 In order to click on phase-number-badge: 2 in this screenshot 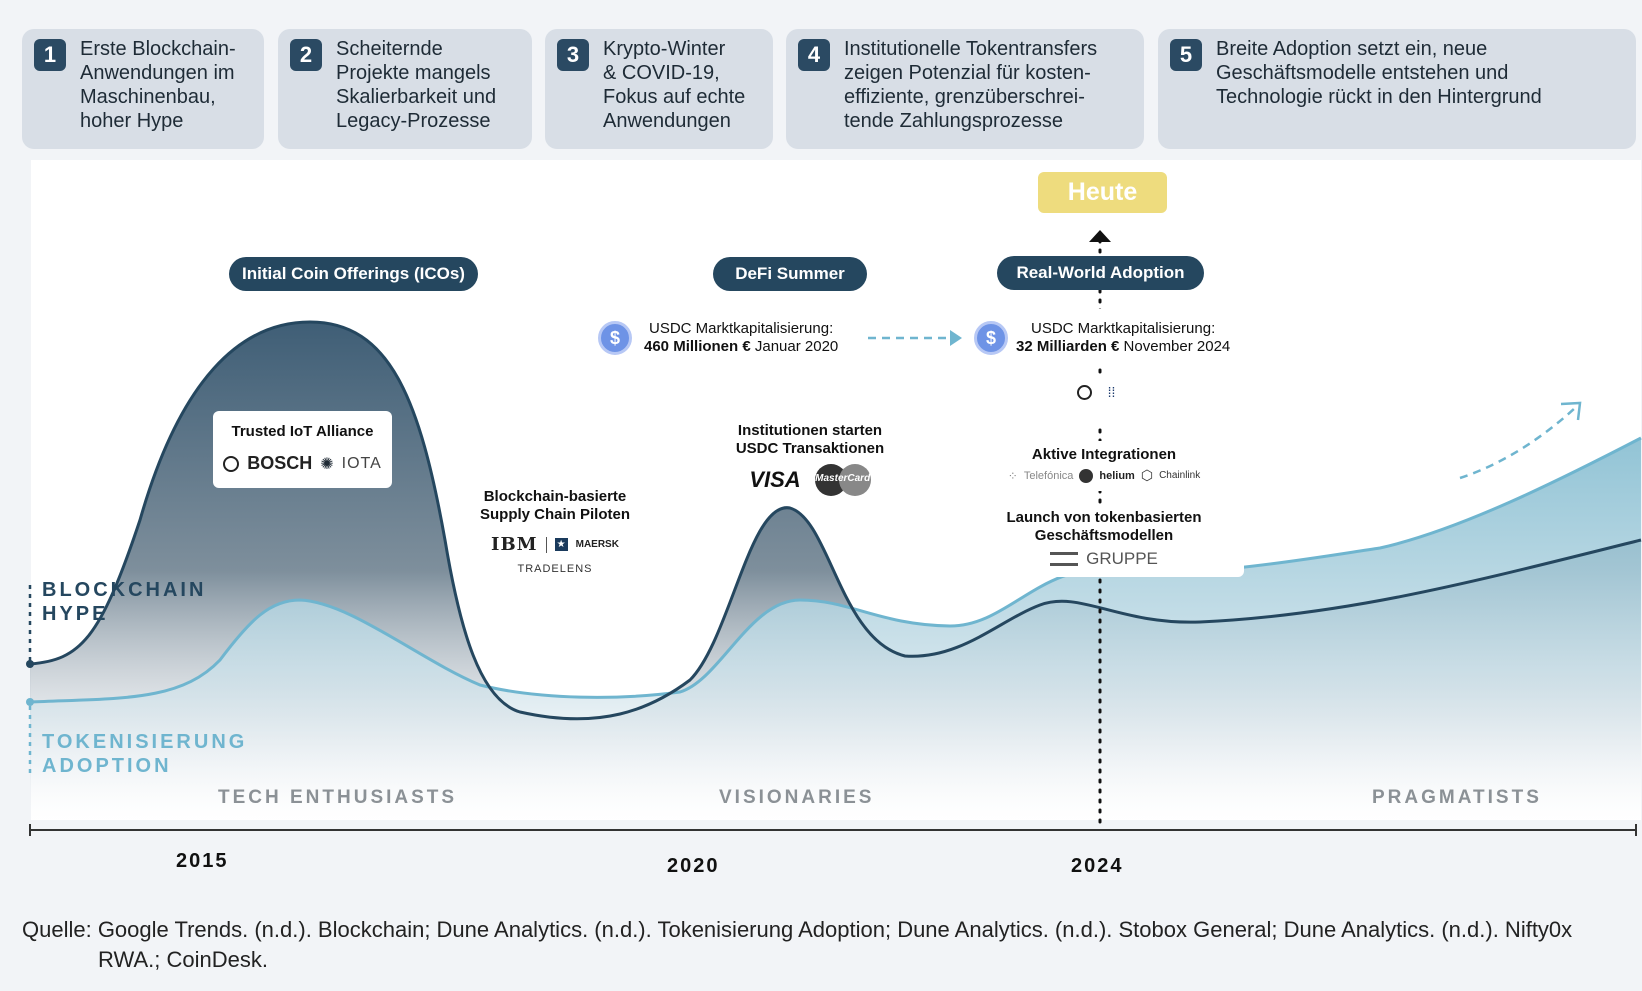, I will do `click(306, 55)`.